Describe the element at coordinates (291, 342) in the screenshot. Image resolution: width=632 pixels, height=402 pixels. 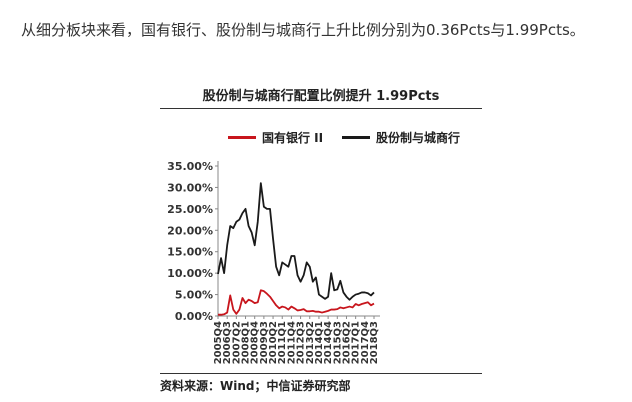
I see `x-tick-label: 2011Q4` at that location.